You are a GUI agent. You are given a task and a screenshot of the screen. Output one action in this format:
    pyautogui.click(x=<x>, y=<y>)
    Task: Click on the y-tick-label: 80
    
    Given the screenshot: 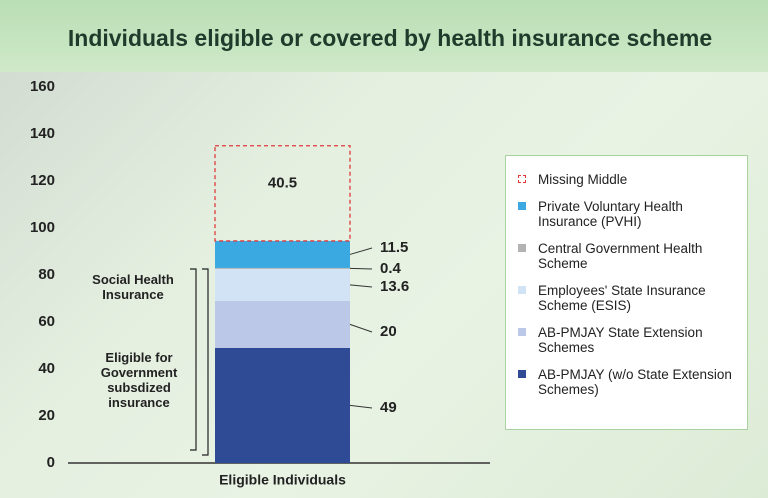 What is the action you would take?
    pyautogui.click(x=46, y=274)
    